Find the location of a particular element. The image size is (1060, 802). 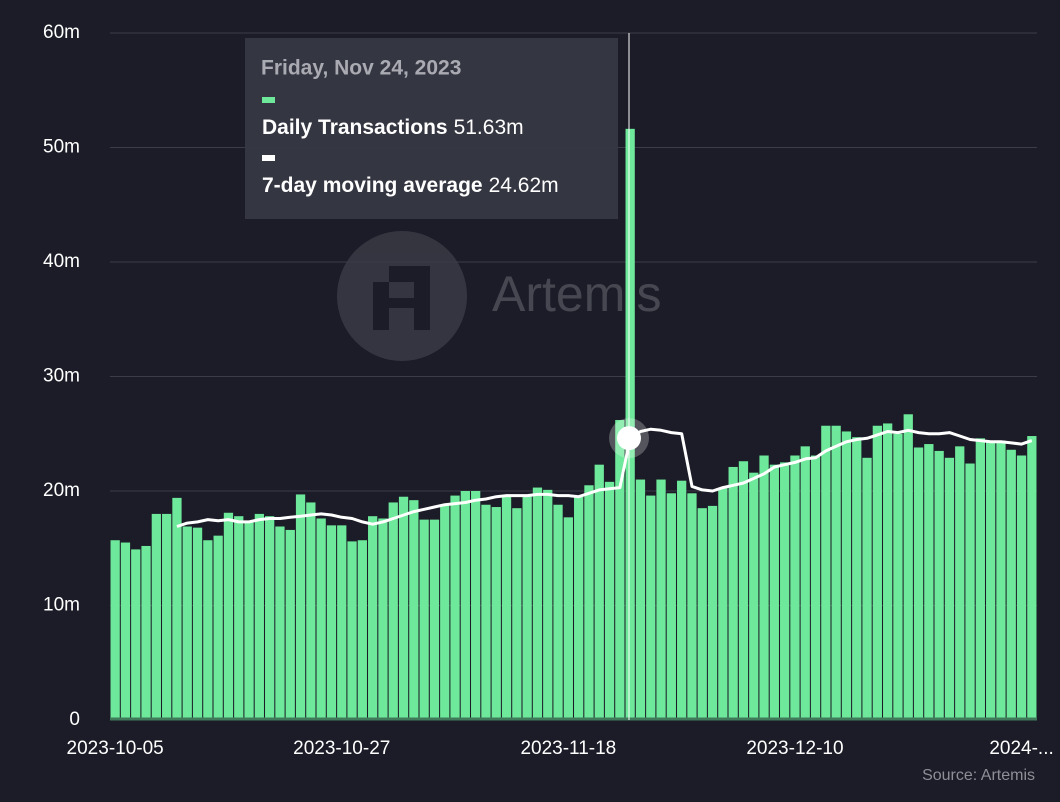

hover-point is located at coordinates (629, 438).